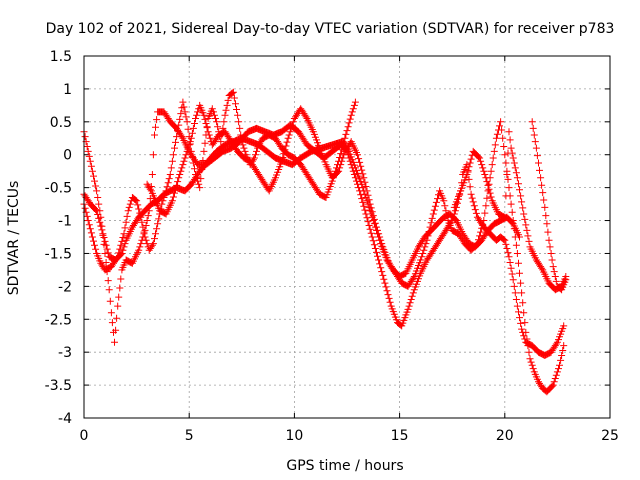 The image size is (640, 480). Describe the element at coordinates (58, 254) in the screenshot. I see `y-tick-label: -1.5` at that location.